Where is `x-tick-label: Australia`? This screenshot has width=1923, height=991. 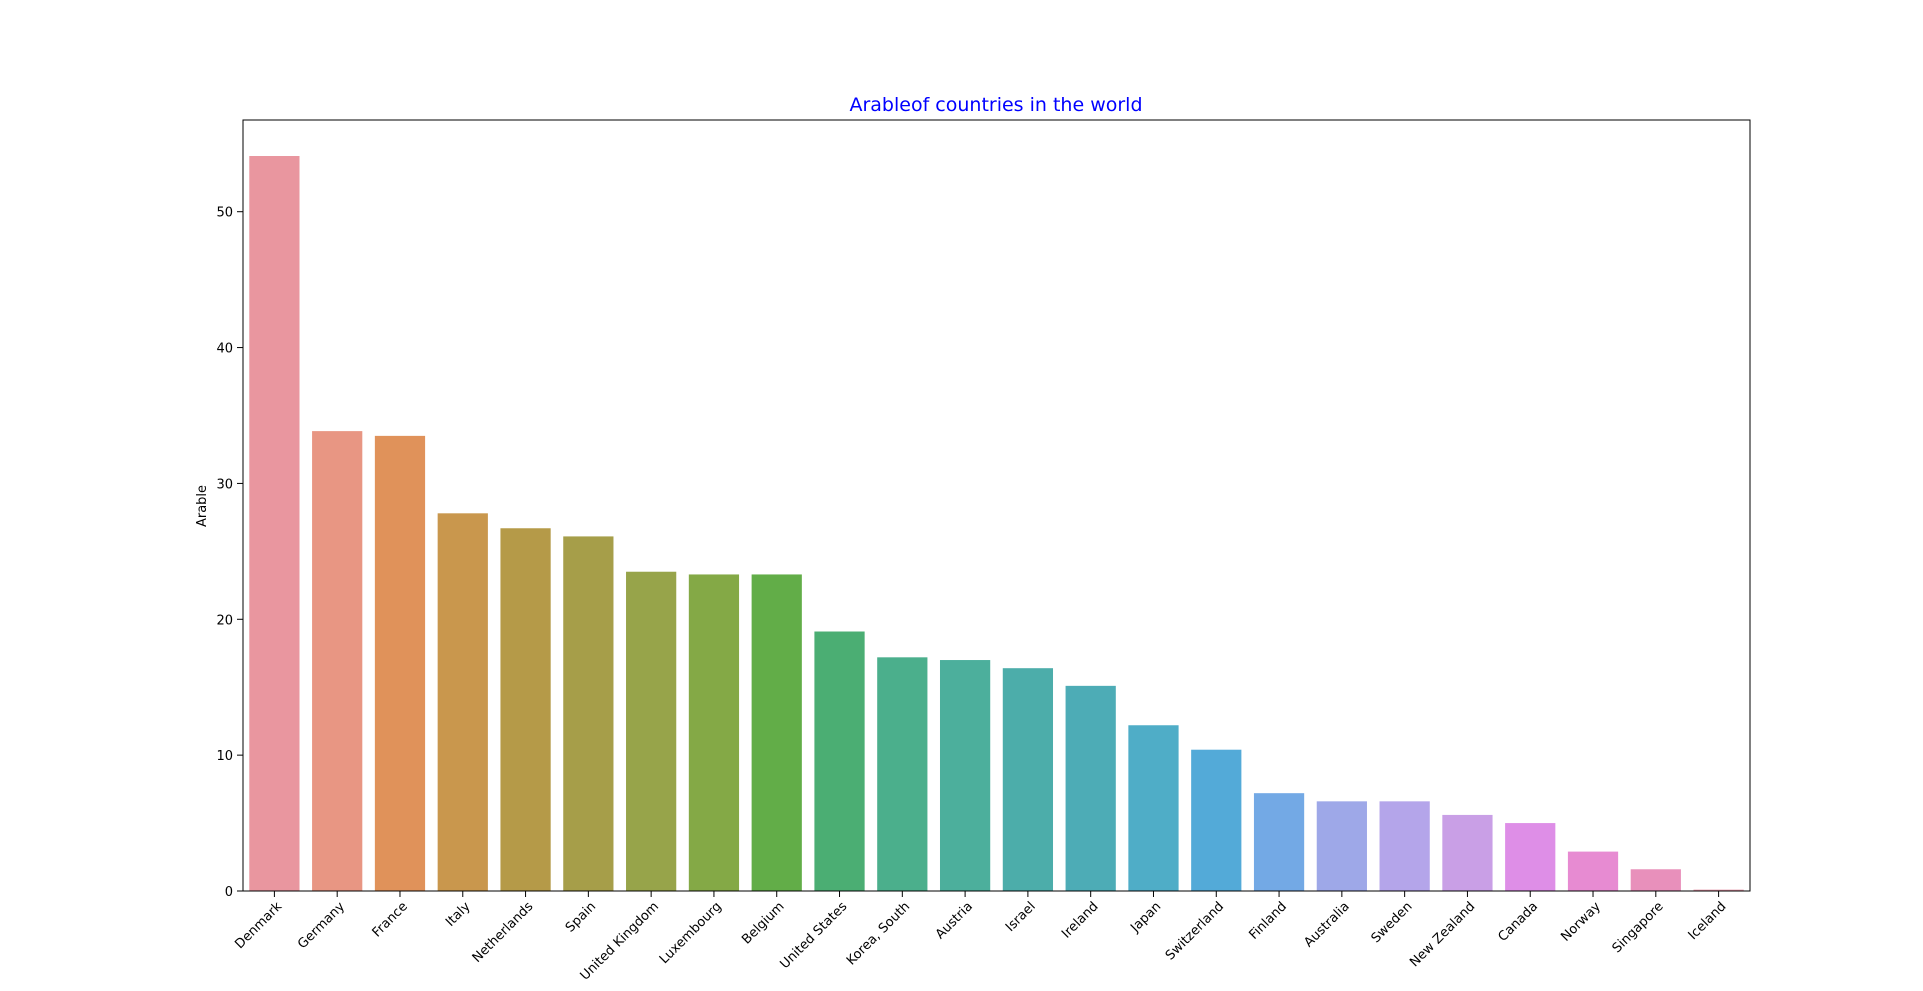 x-tick-label: Australia is located at coordinates (1326, 924).